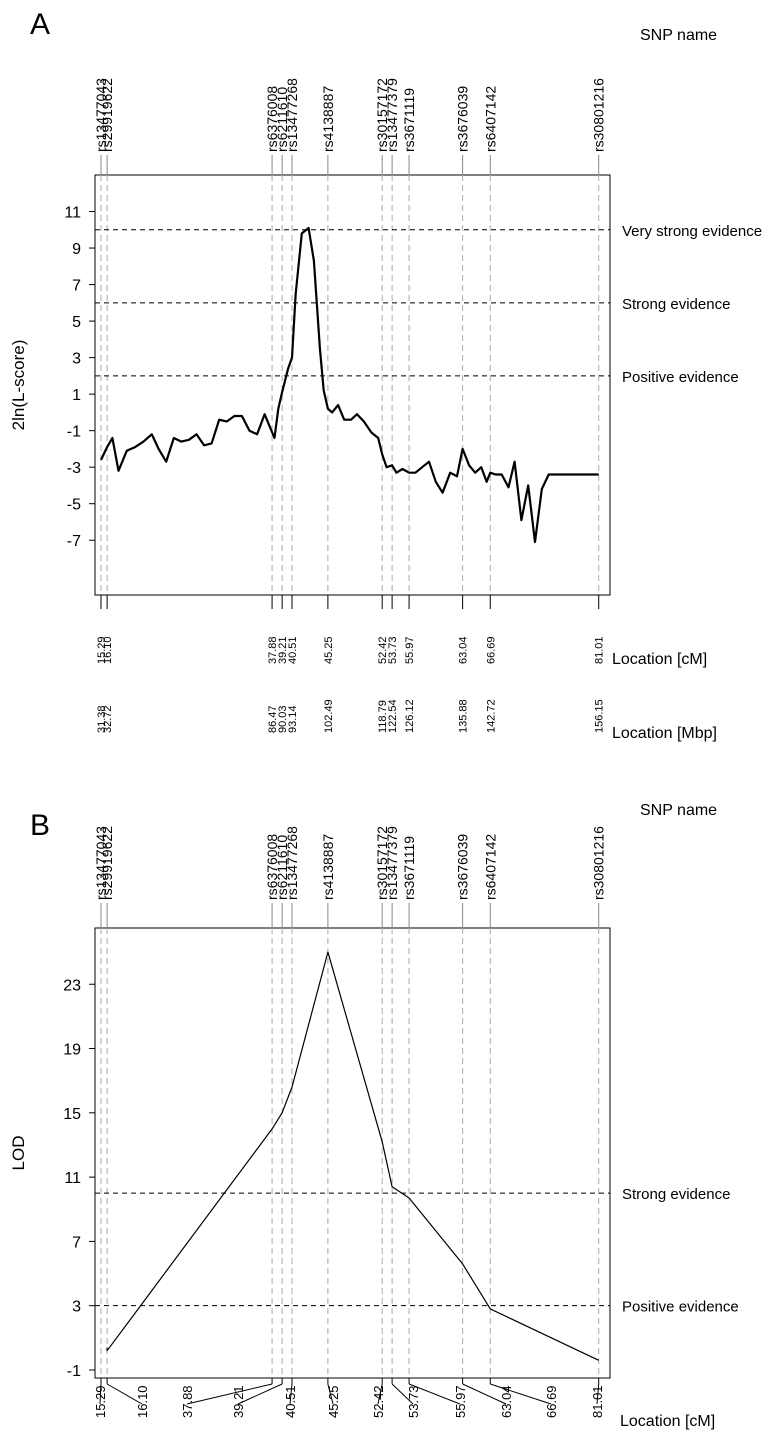 This screenshot has width=772, height=1433. I want to click on location-mbp-label: 32.72, so click(108, 719).